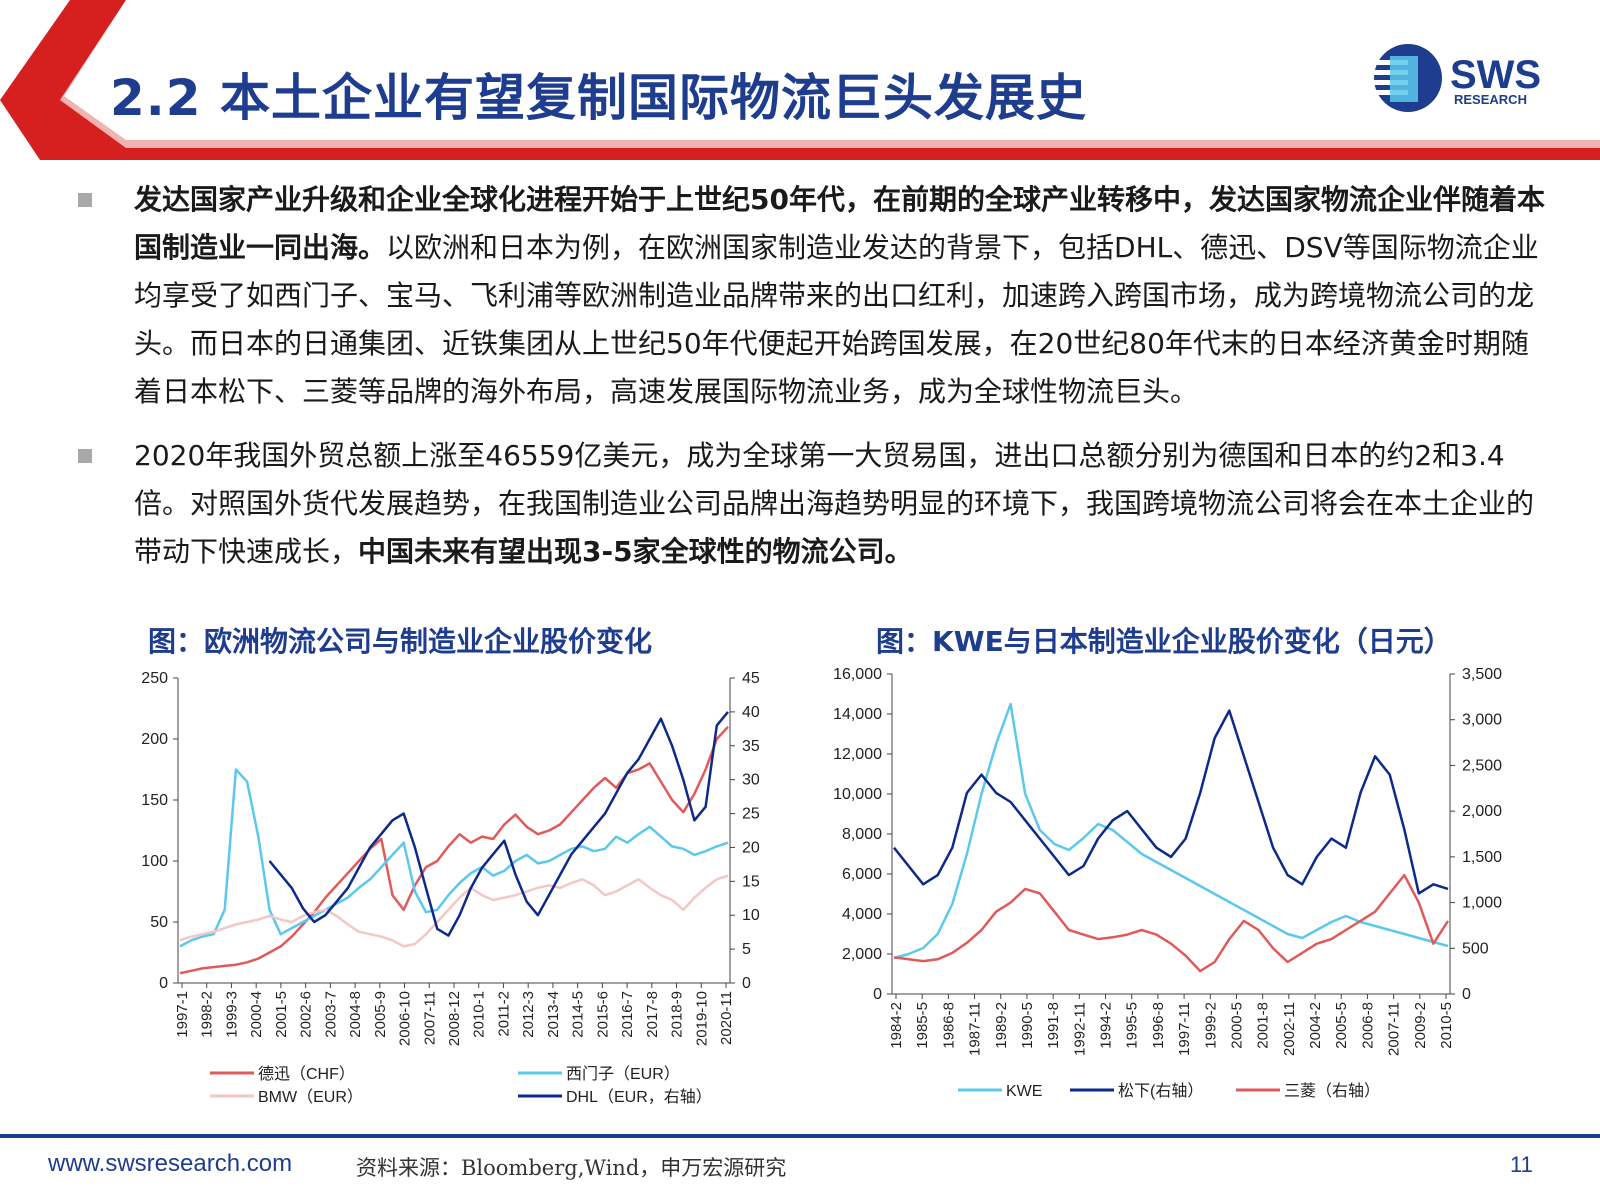 Image resolution: width=1600 pixels, height=1200 pixels. I want to click on x-tick-label: 1987-11, so click(975, 1029).